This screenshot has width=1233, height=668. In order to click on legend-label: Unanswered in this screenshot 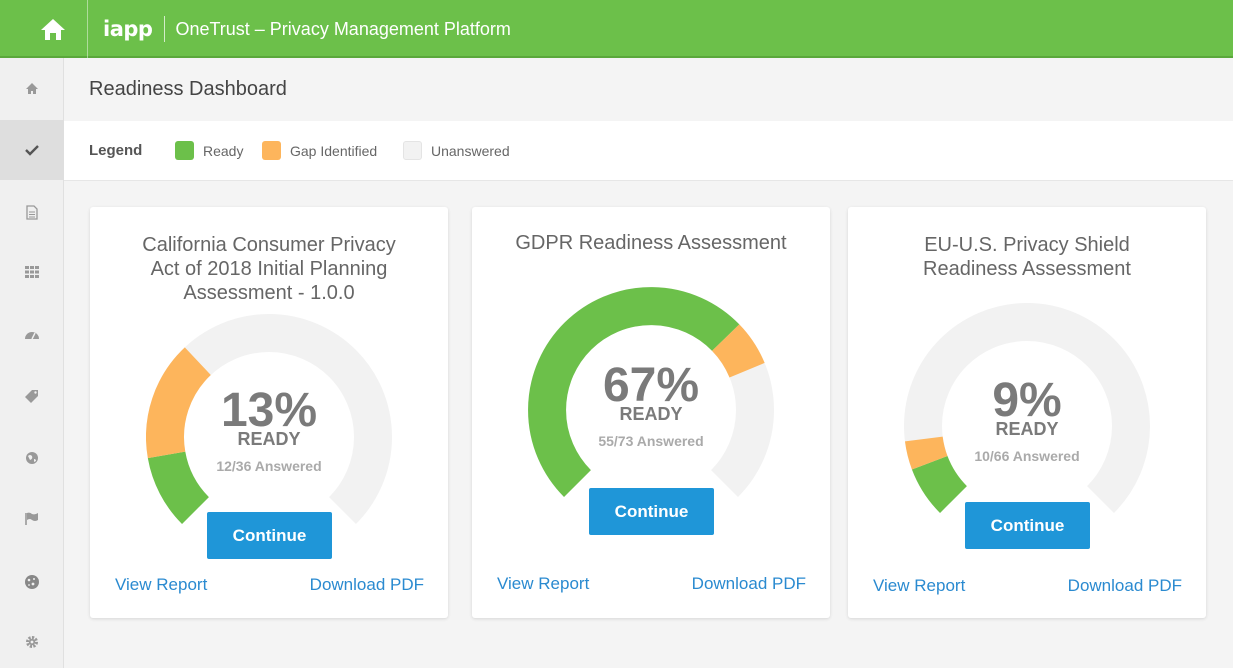, I will do `click(470, 150)`.